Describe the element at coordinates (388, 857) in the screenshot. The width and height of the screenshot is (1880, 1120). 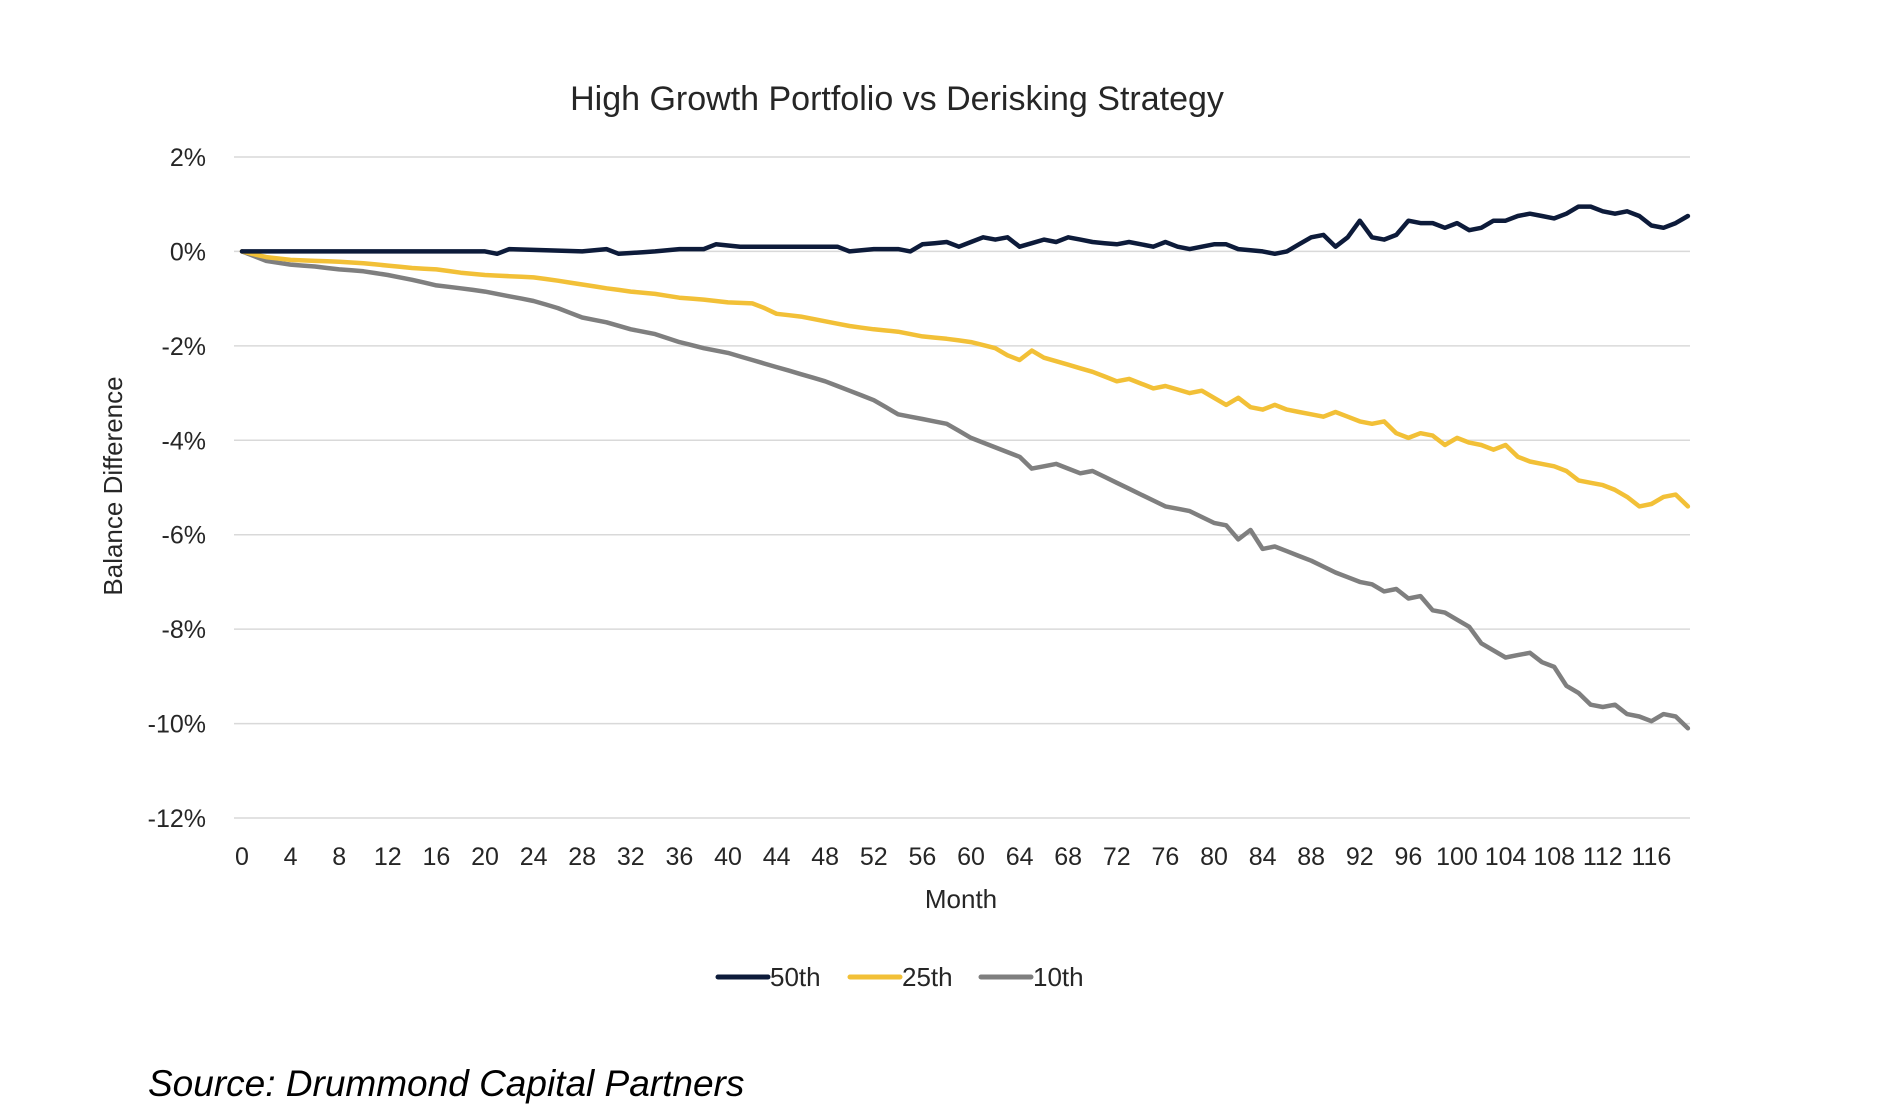
I see `x-tick-label: 12` at that location.